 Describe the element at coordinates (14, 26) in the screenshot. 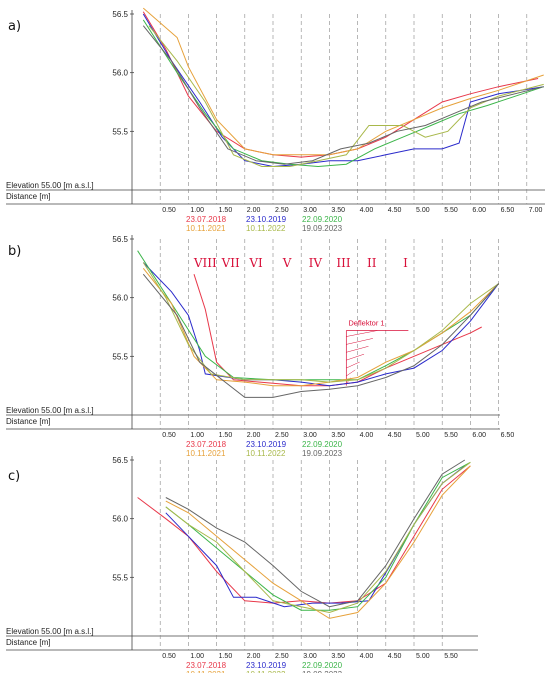

I see `panel-letter: a)` at that location.